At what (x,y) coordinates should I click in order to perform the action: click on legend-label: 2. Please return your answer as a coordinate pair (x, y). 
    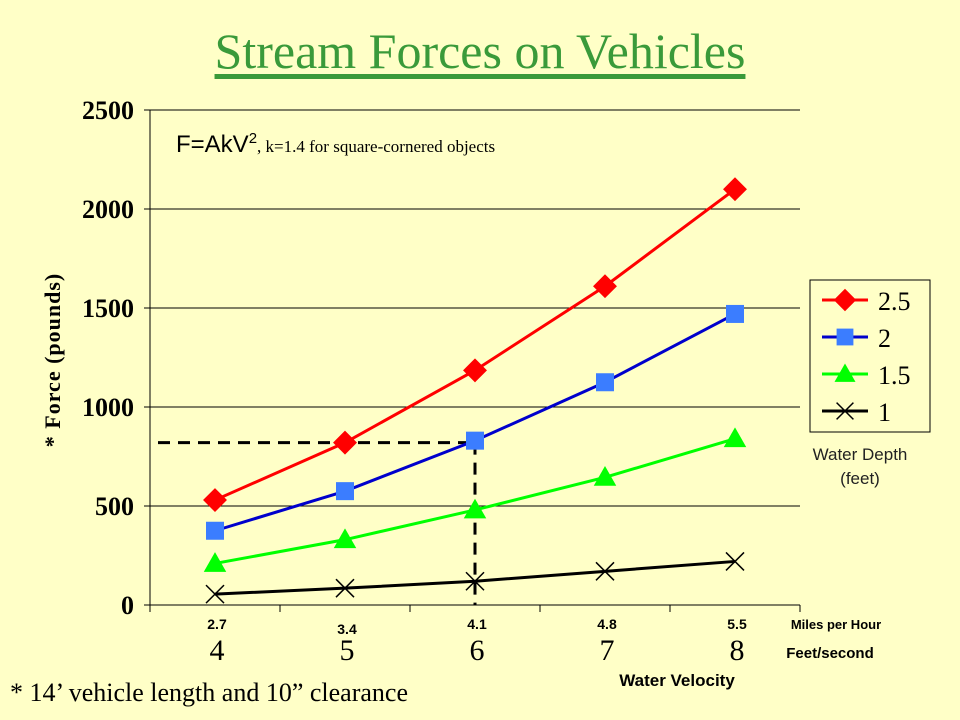
    Looking at the image, I should click on (884, 338).